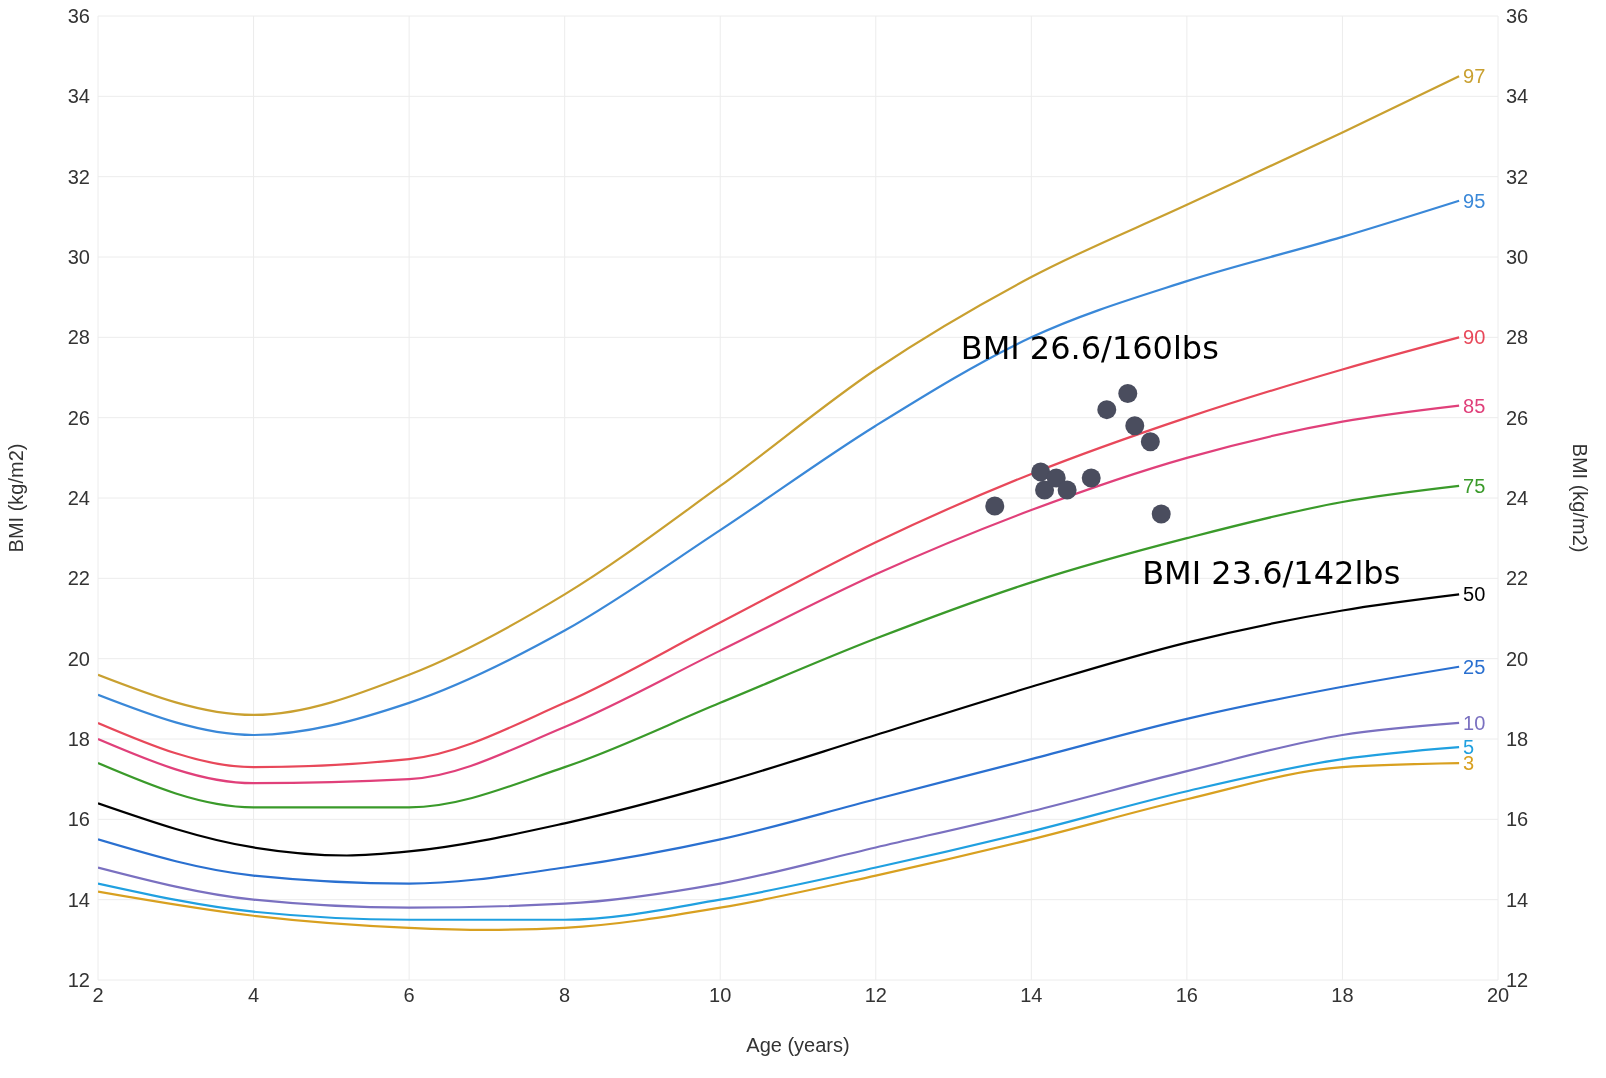  I want to click on y2-tick-label: 36, so click(1517, 16).